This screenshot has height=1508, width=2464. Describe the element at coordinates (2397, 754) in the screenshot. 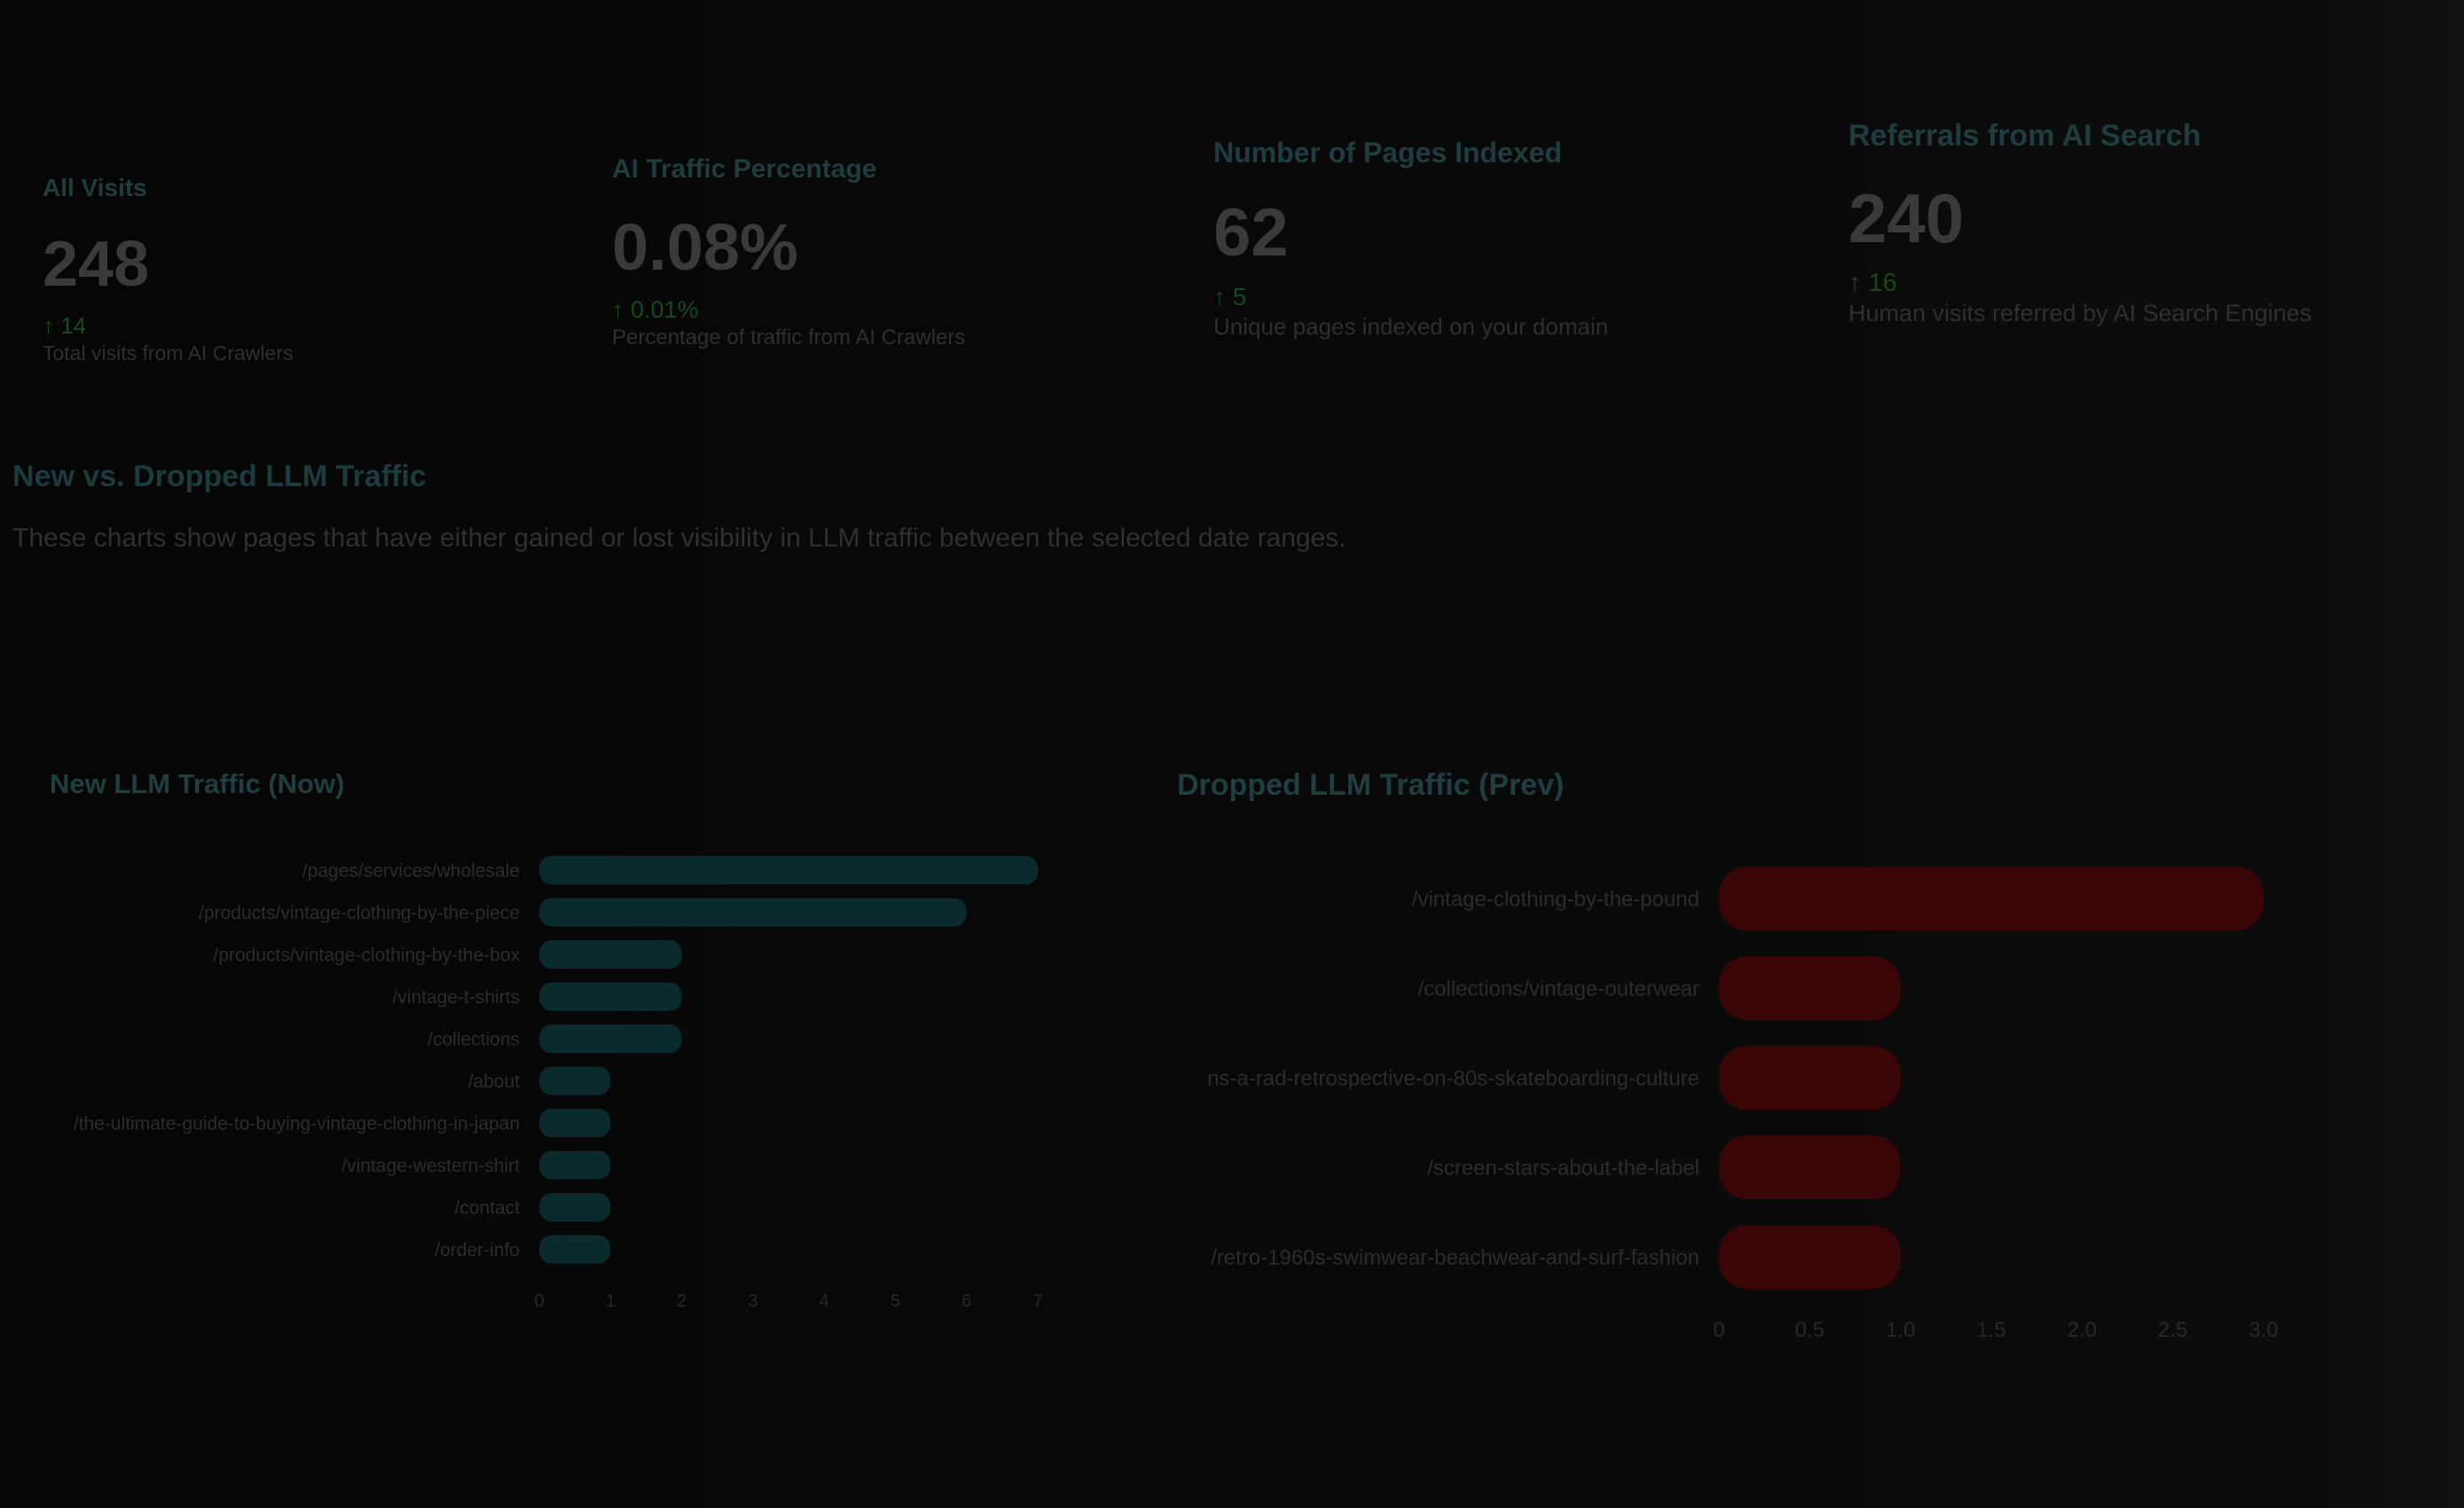

I see `right-shade` at that location.